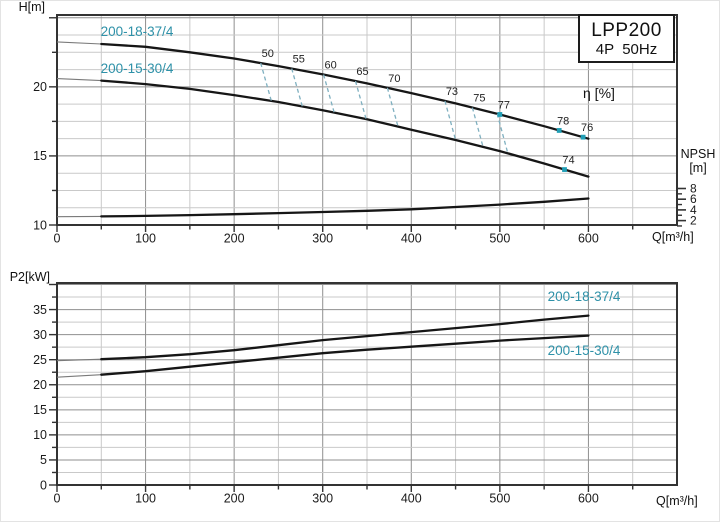  What do you see at coordinates (452, 92) in the screenshot?
I see `efficiency-isoline-label: 73` at bounding box center [452, 92].